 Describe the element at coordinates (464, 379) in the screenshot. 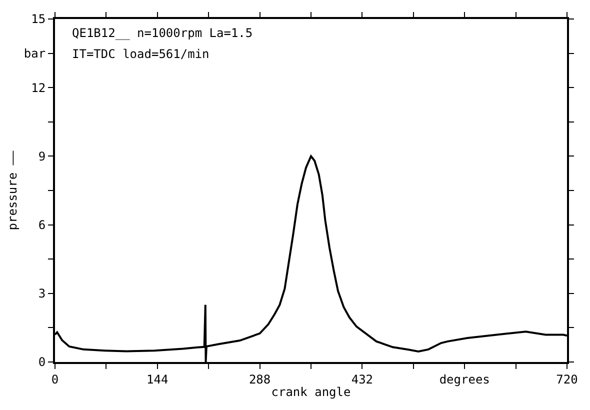

I see `x-tick-label: degrees` at that location.